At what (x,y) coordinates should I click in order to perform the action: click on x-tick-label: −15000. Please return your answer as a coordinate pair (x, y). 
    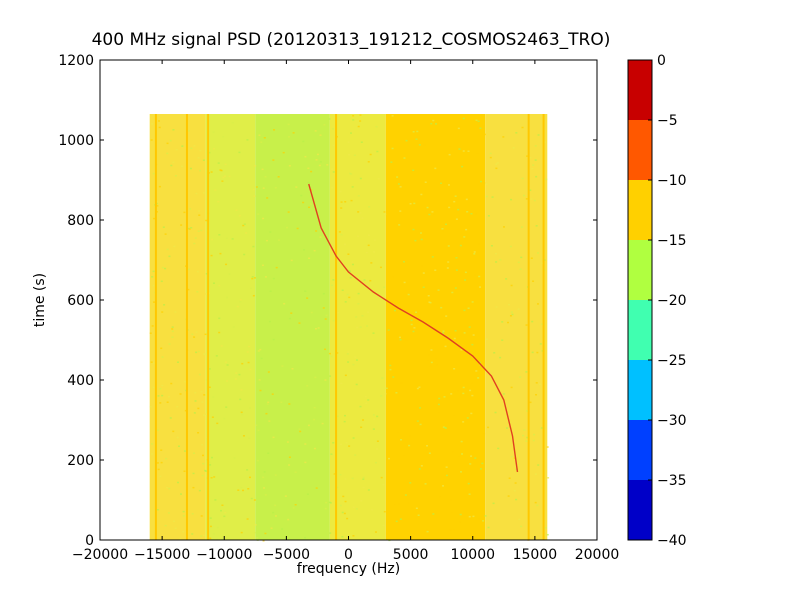
    Looking at the image, I should click on (162, 555).